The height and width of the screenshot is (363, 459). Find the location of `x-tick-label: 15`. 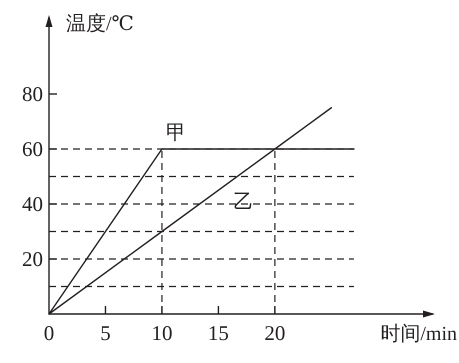

x-tick-label: 15 is located at coordinates (218, 333).